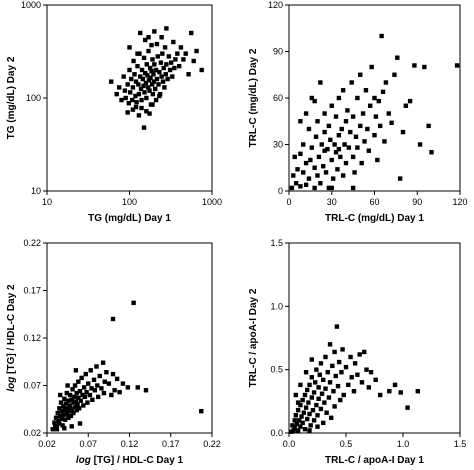  I want to click on y-tick-label: 1.0, so click(276, 306).